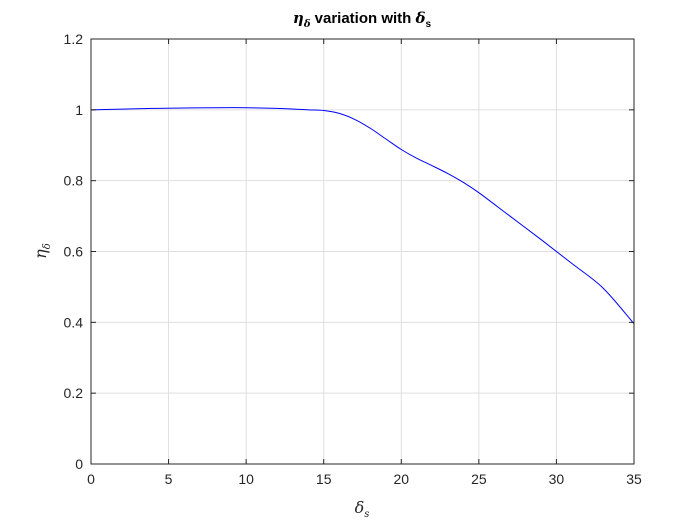  Describe the element at coordinates (74, 181) in the screenshot. I see `y-tick-label: 0.8` at that location.